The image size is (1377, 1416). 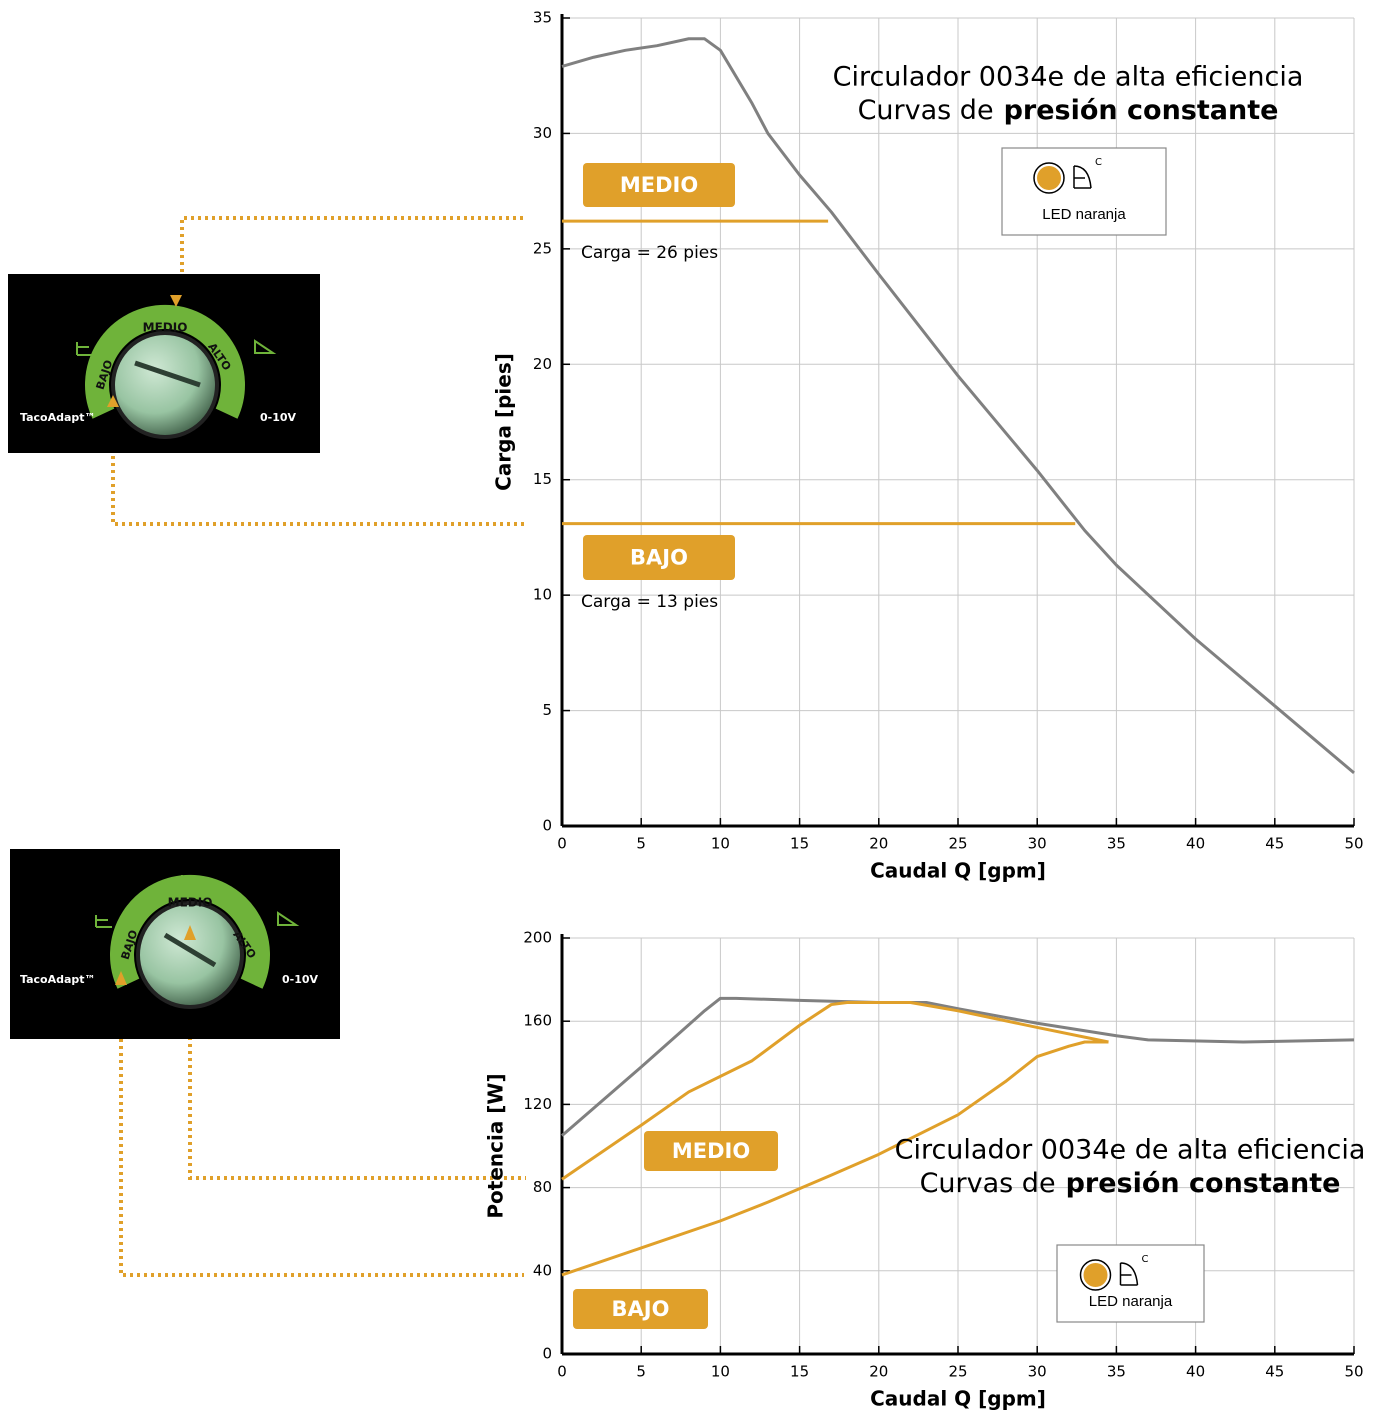 What do you see at coordinates (547, 710) in the screenshot?
I see `y-tick-label: 5` at bounding box center [547, 710].